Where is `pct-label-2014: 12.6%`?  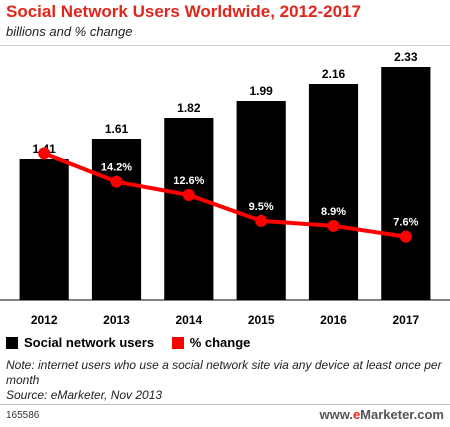
pct-label-2014: 12.6% is located at coordinates (188, 181).